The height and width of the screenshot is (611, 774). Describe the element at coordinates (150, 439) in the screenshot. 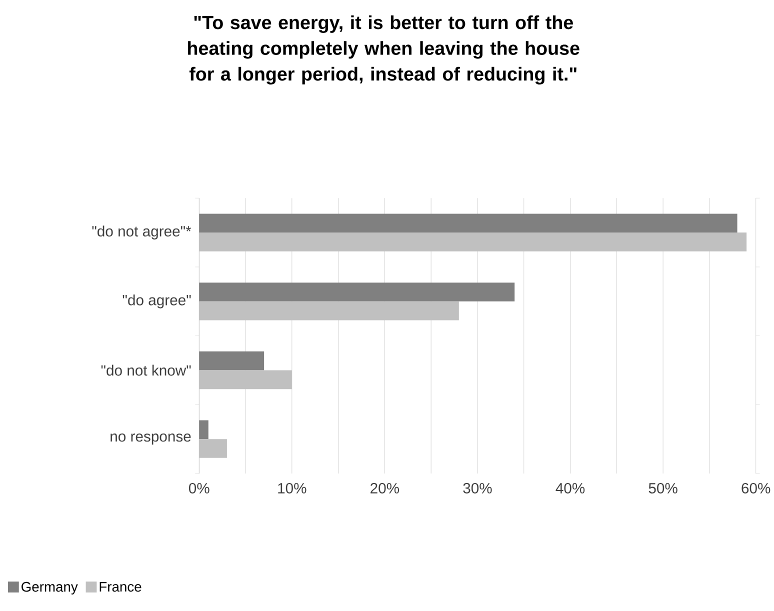

I see `y-tick-label: no response` at that location.